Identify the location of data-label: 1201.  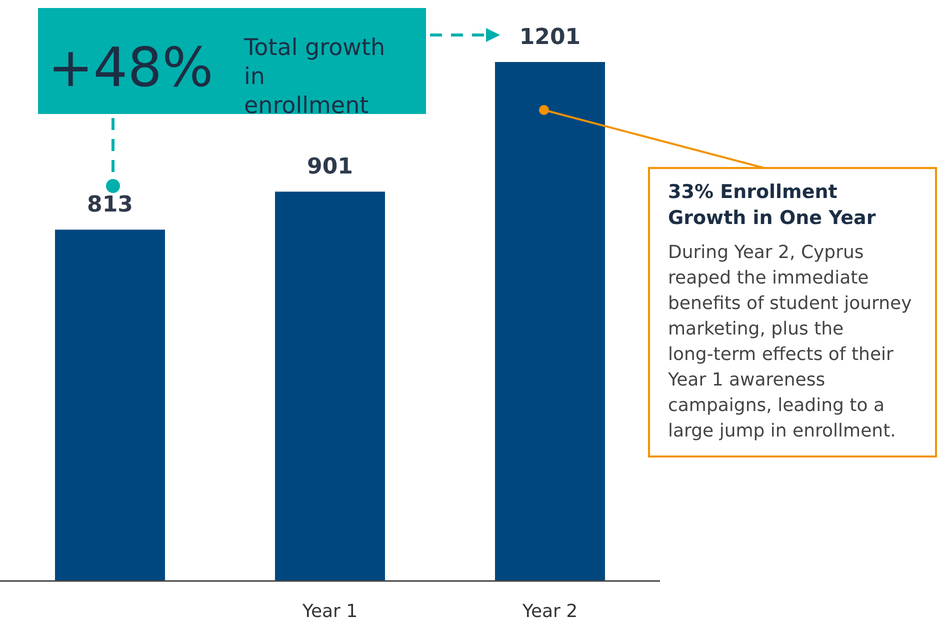
(550, 37).